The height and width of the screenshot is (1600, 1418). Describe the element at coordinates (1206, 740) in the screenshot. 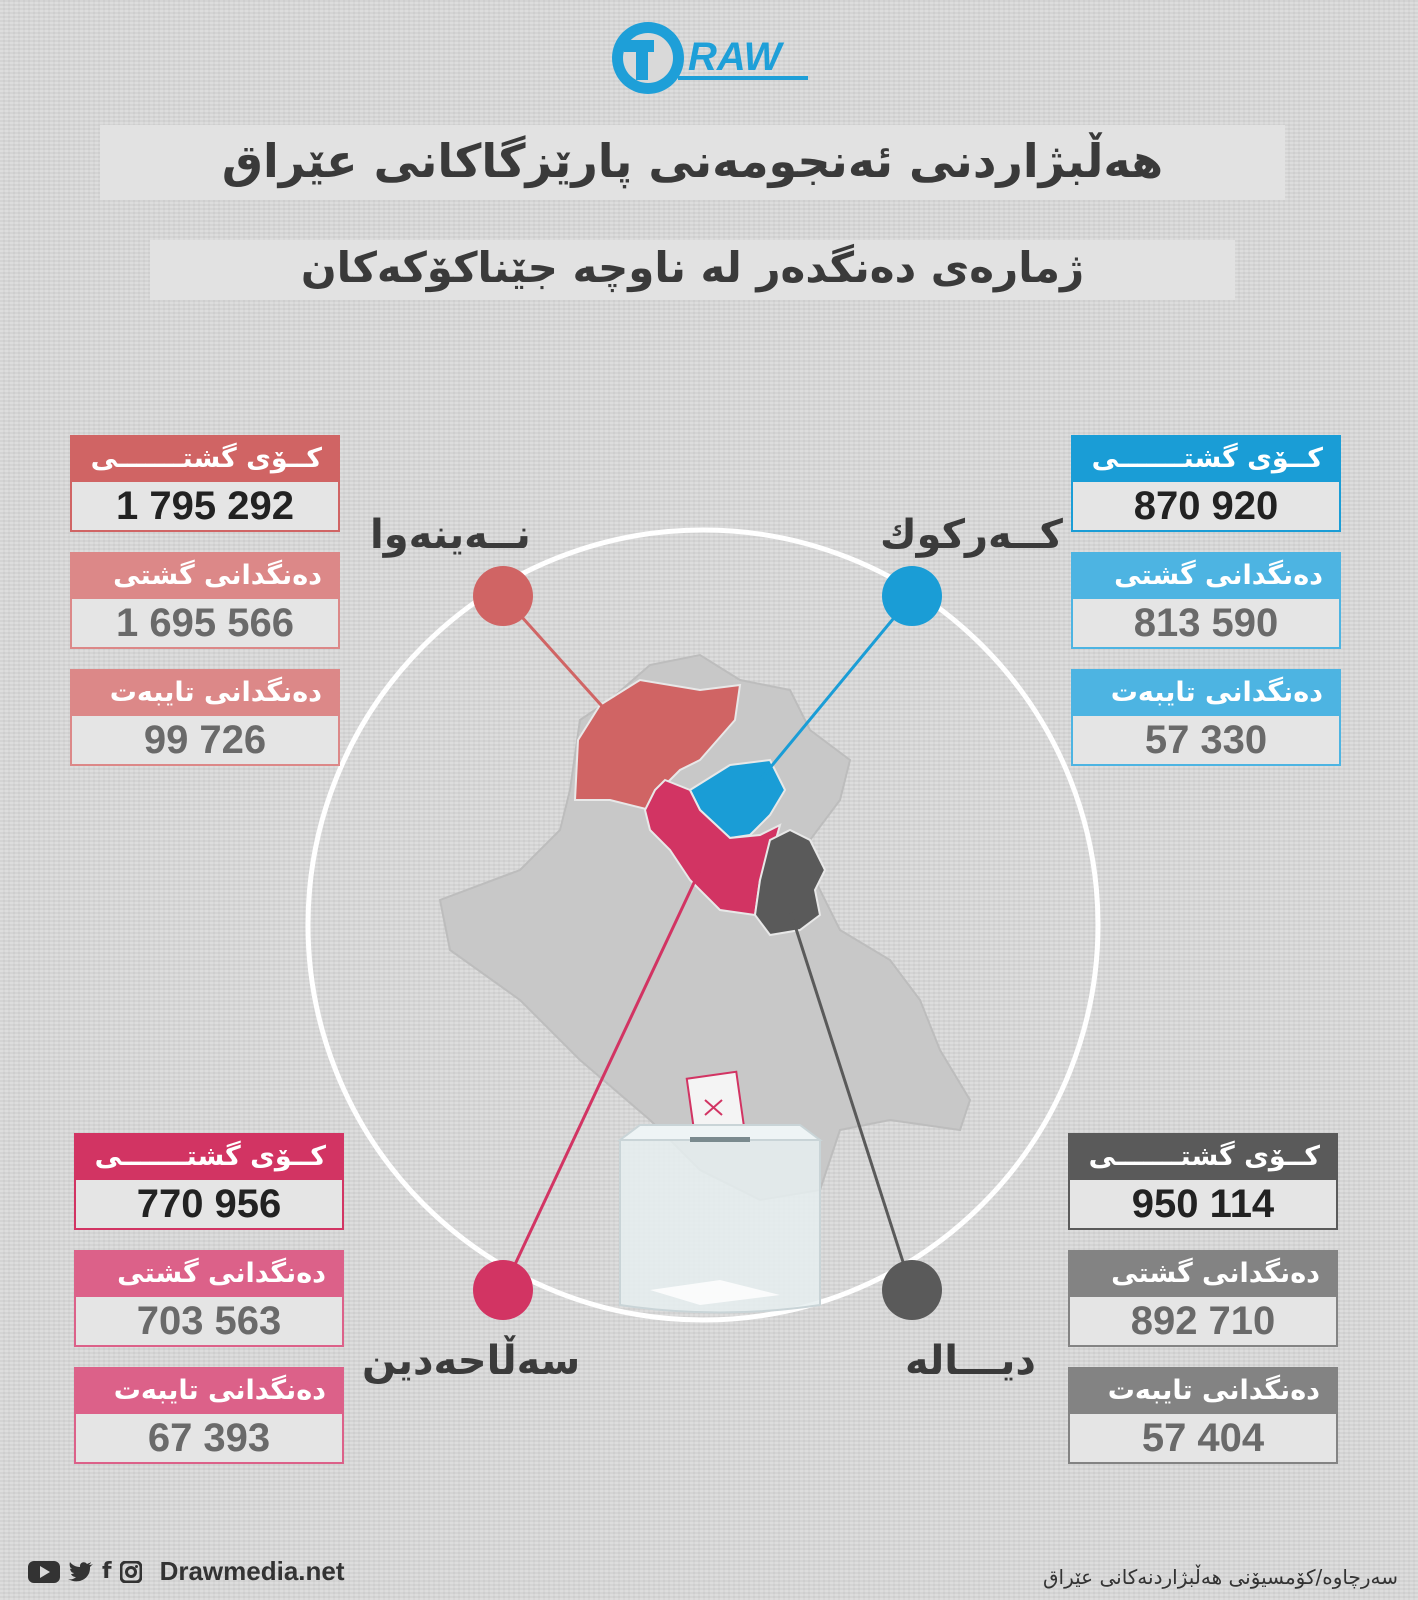

I see `kirkuk-special-value: 57 330` at that location.